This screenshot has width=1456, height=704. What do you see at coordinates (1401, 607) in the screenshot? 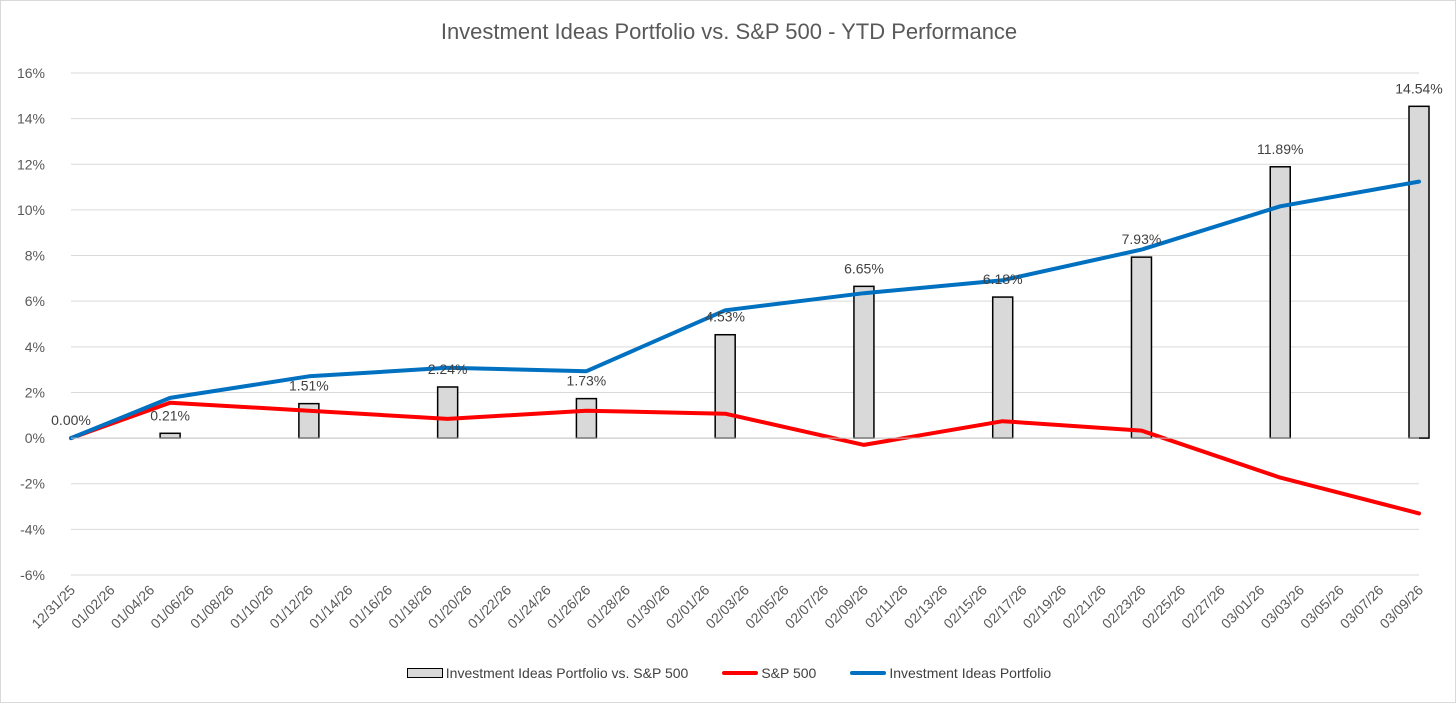
I see `x-tick-label: 03/09/26` at bounding box center [1401, 607].